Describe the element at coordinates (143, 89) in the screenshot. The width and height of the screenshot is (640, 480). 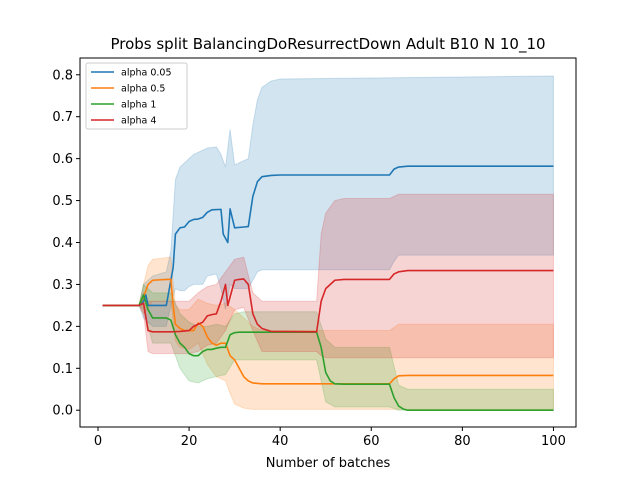
I see `legend-label-alpha-0-5: alpha 0.5` at that location.